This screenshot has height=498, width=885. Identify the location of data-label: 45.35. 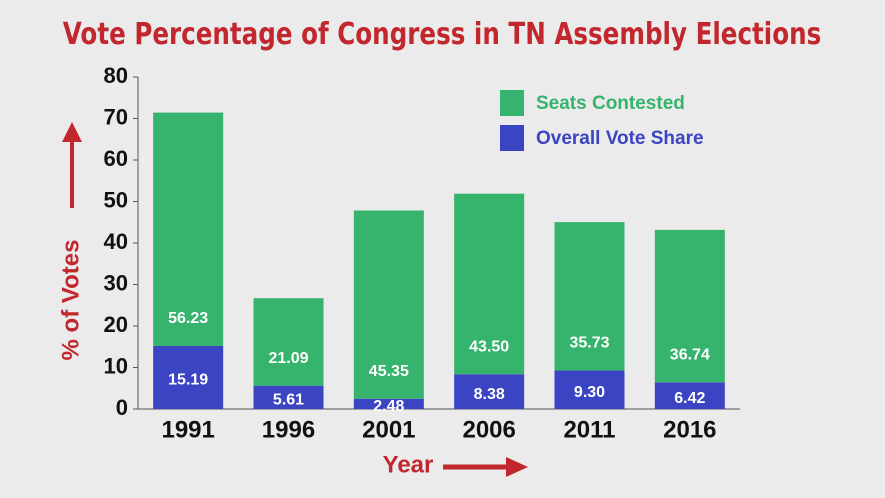
(389, 371).